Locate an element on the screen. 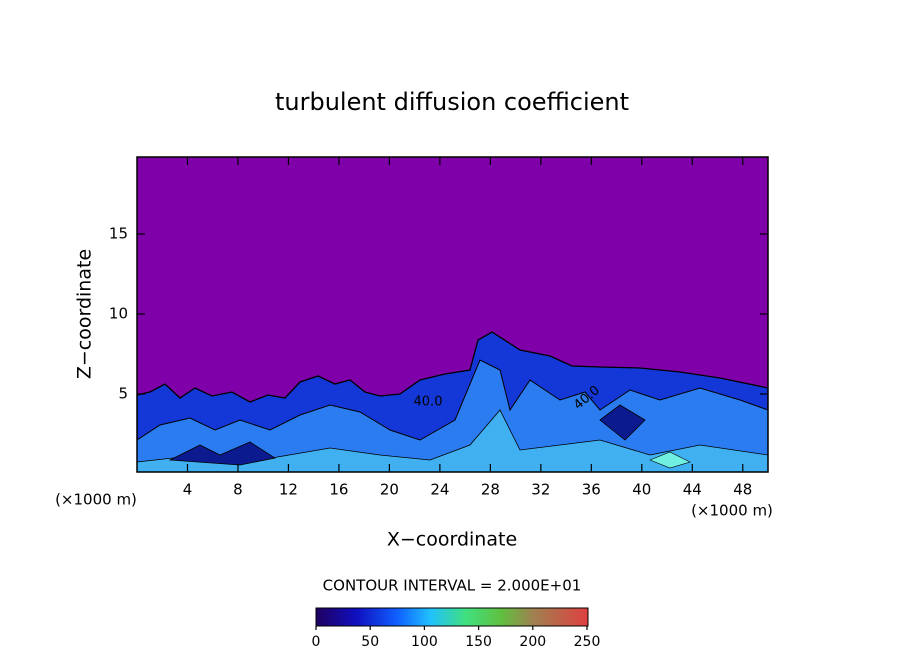 This screenshot has height=654, width=904. colorbar-tick-label: 100 is located at coordinates (424, 642).